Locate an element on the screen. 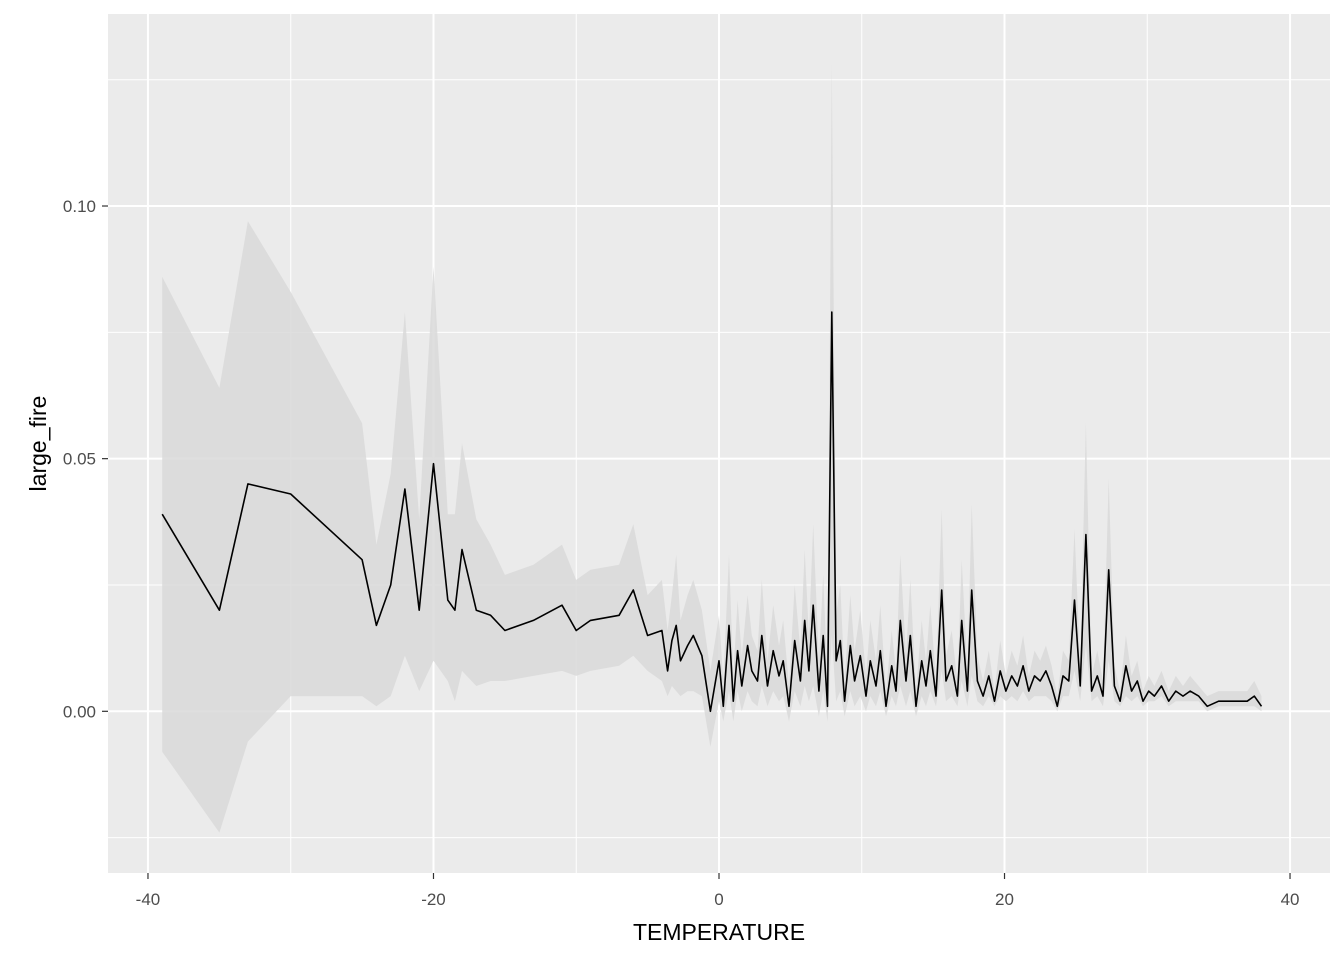 The height and width of the screenshot is (960, 1344). x-tick-label: 0 is located at coordinates (718, 899).